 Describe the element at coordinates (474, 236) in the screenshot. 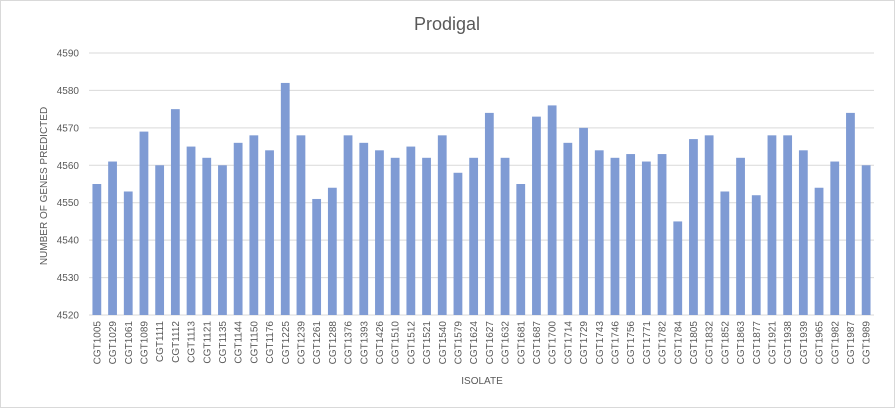

I see `bar-cgt1624` at that location.